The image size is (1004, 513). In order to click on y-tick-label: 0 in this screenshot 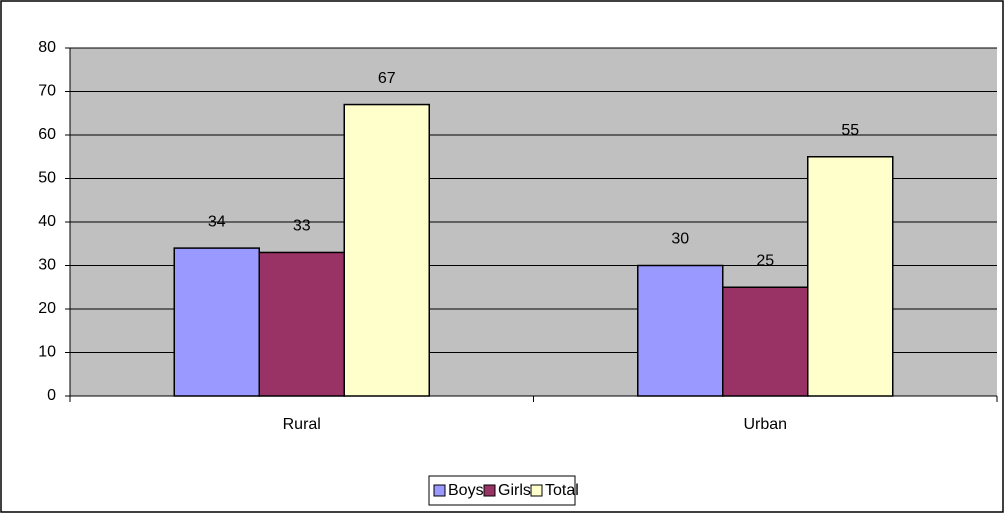, I will do `click(51, 395)`.